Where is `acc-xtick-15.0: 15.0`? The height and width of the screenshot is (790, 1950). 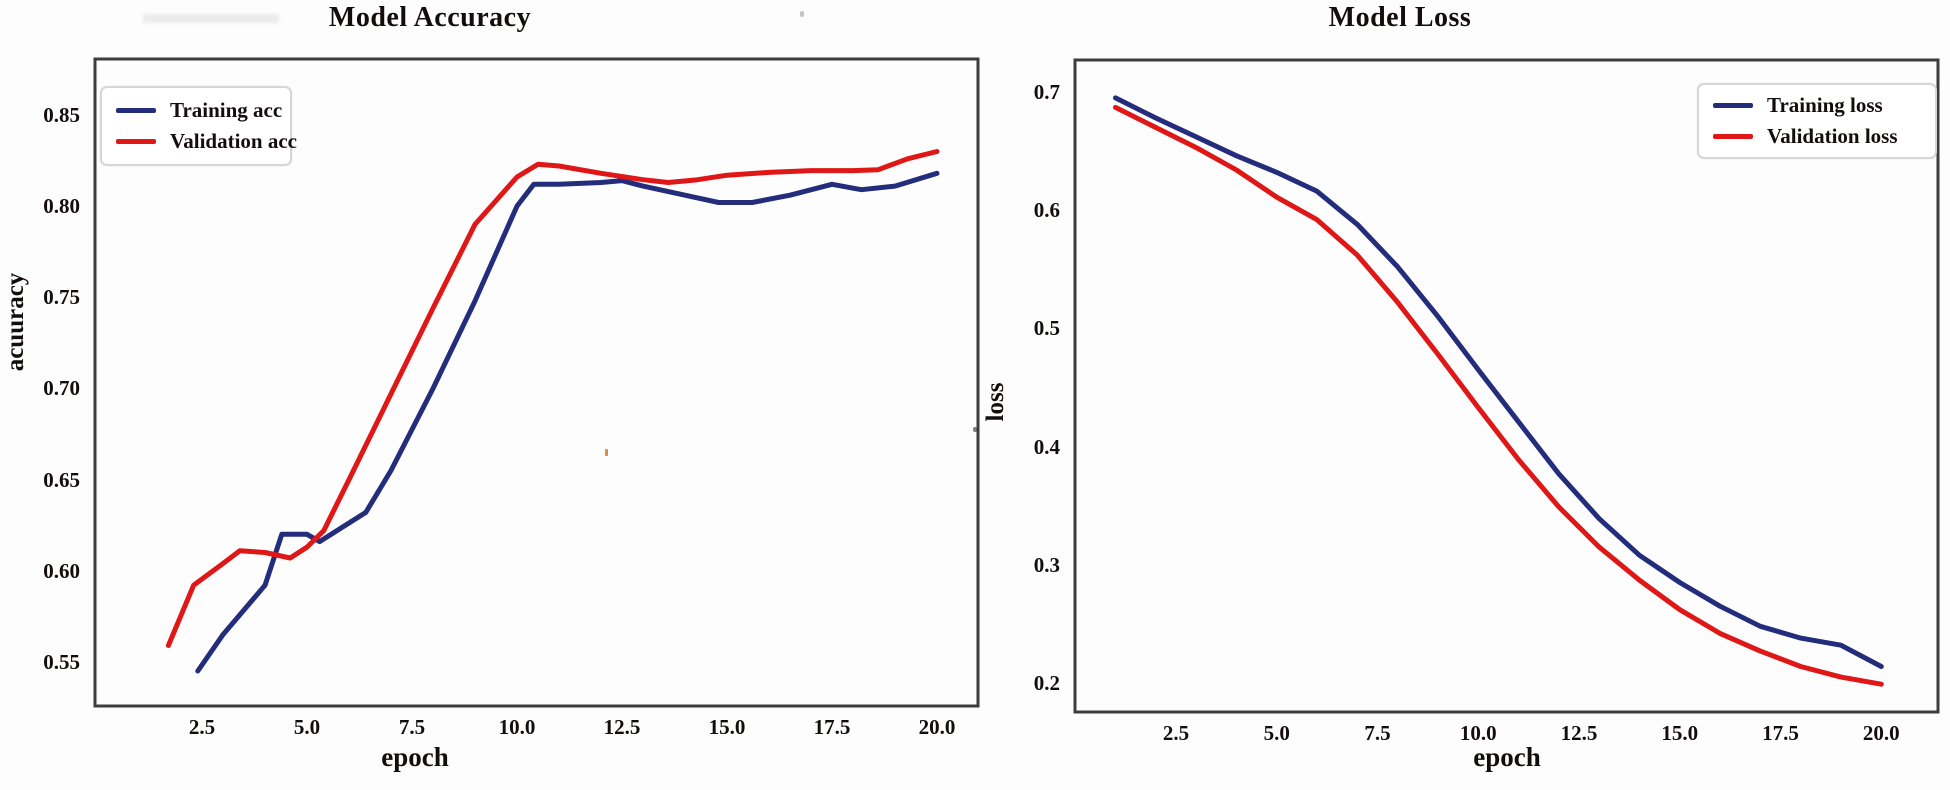
acc-xtick-15.0: 15.0 is located at coordinates (727, 727).